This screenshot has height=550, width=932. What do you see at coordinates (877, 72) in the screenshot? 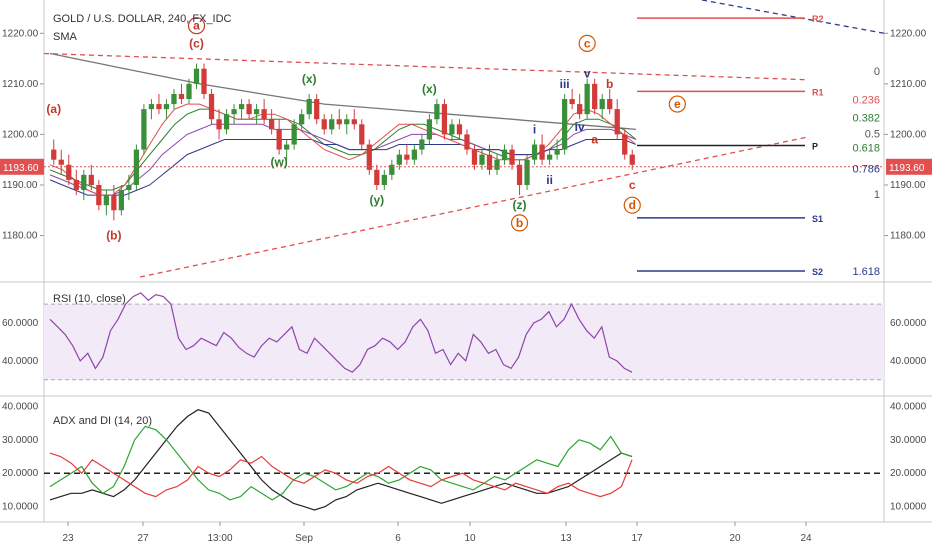
I see `fib-level-label: 0` at bounding box center [877, 72].